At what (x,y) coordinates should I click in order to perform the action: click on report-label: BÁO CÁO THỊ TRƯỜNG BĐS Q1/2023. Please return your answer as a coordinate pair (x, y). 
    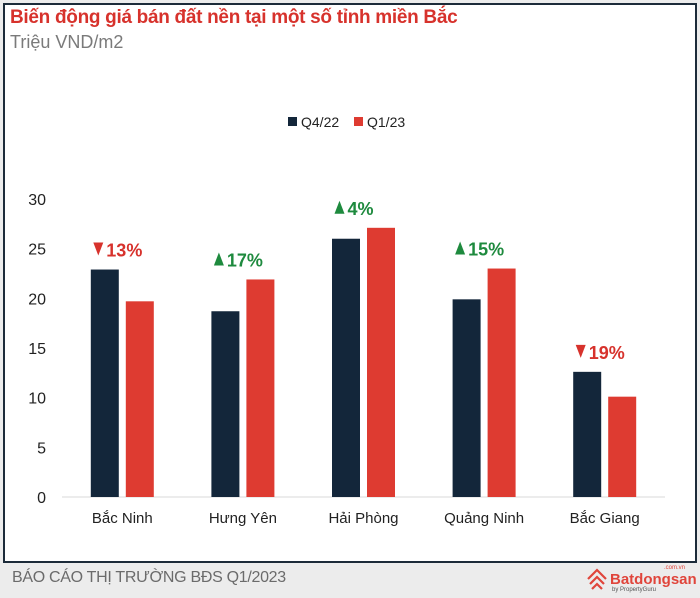
    Looking at the image, I should click on (149, 577).